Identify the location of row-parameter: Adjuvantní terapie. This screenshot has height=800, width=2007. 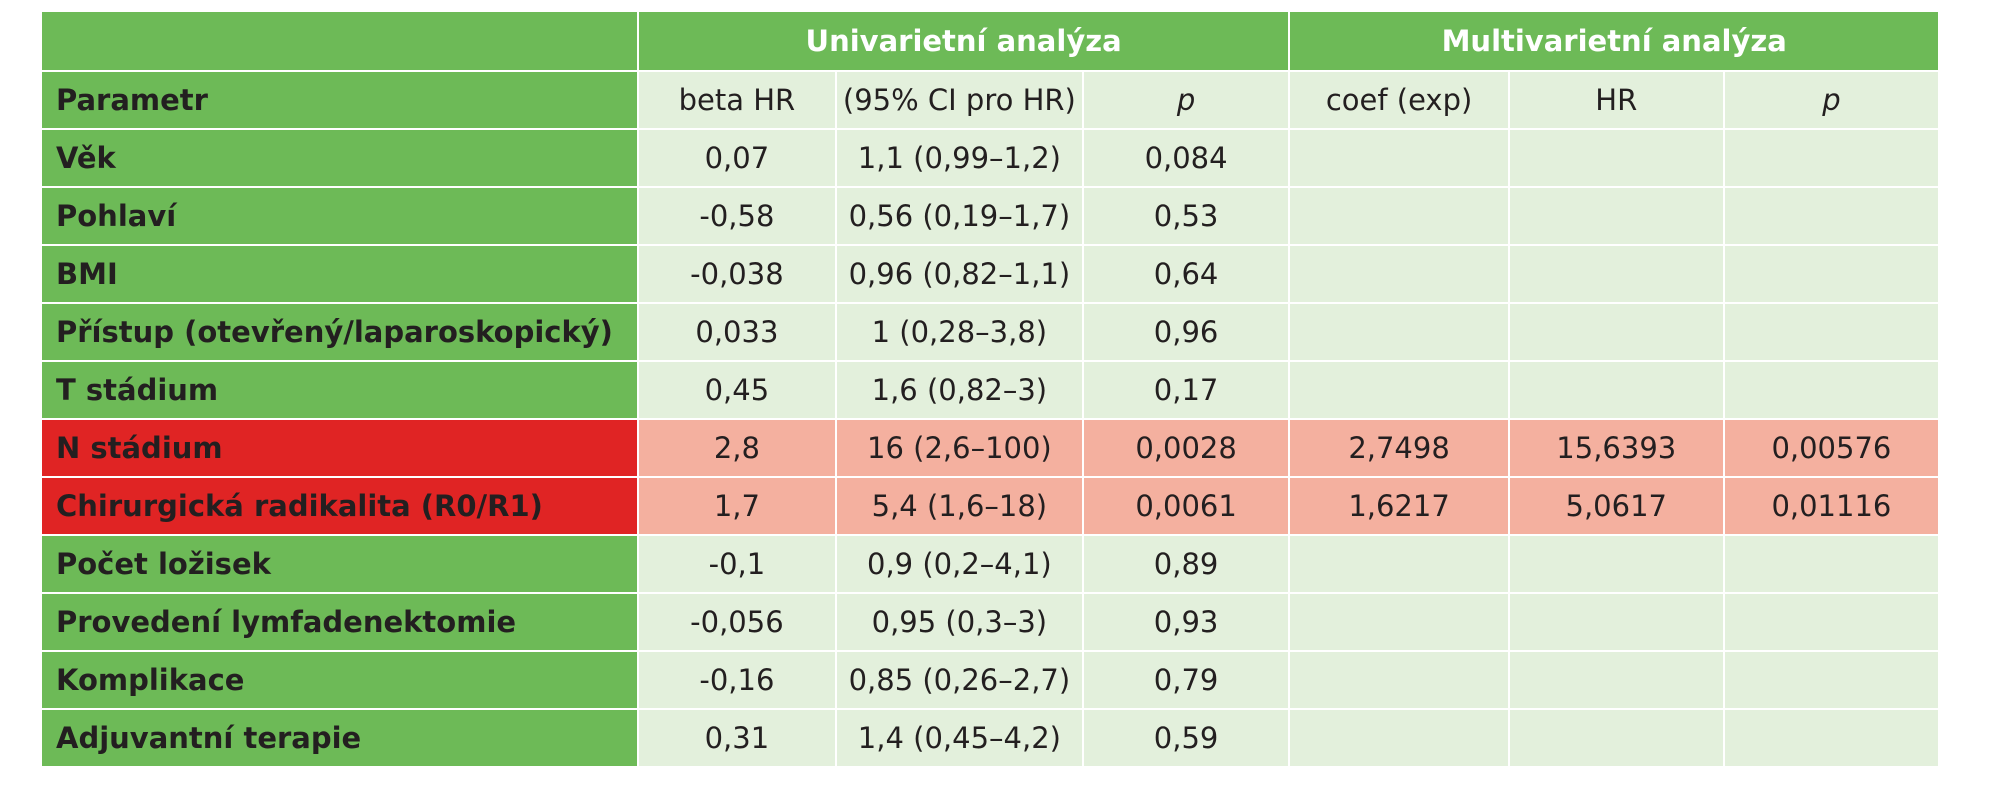
(339, 738).